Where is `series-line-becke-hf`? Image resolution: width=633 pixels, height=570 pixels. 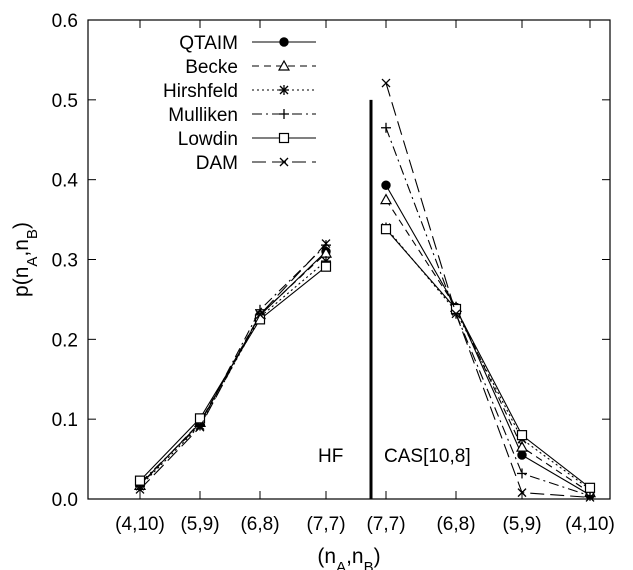 series-line-becke-hf is located at coordinates (233, 369).